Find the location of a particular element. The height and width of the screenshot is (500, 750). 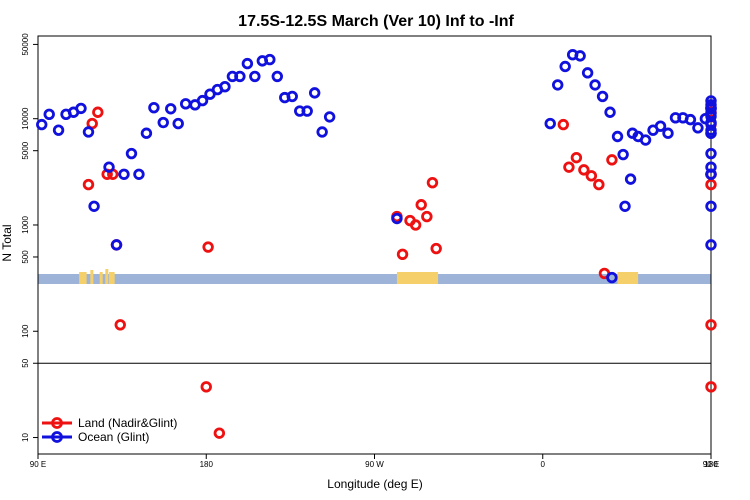

legend-ocean-label: Ocean (Glint) is located at coordinates (113, 437).